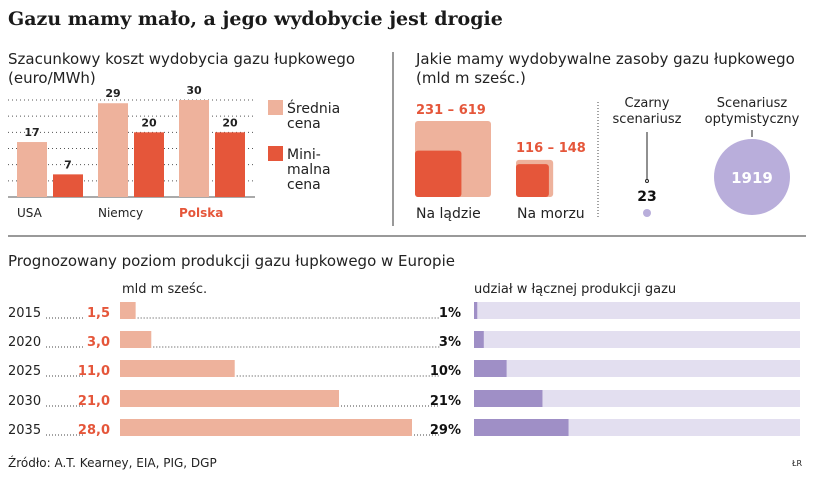 This screenshot has width=816, height=488. What do you see at coordinates (68, 185) in the screenshot?
I see `bar-usa-min` at bounding box center [68, 185].